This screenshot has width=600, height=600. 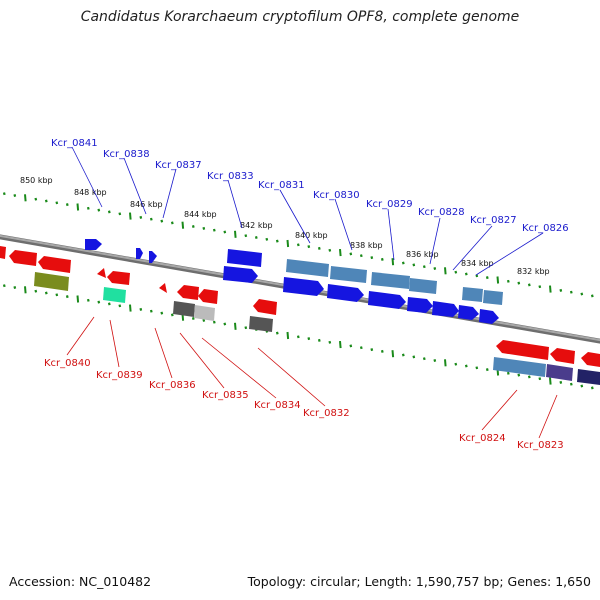 What do you see at coordinates (482, 438) in the screenshot?
I see `gene-label-kcr-0824: Kcr_0824` at bounding box center [482, 438].